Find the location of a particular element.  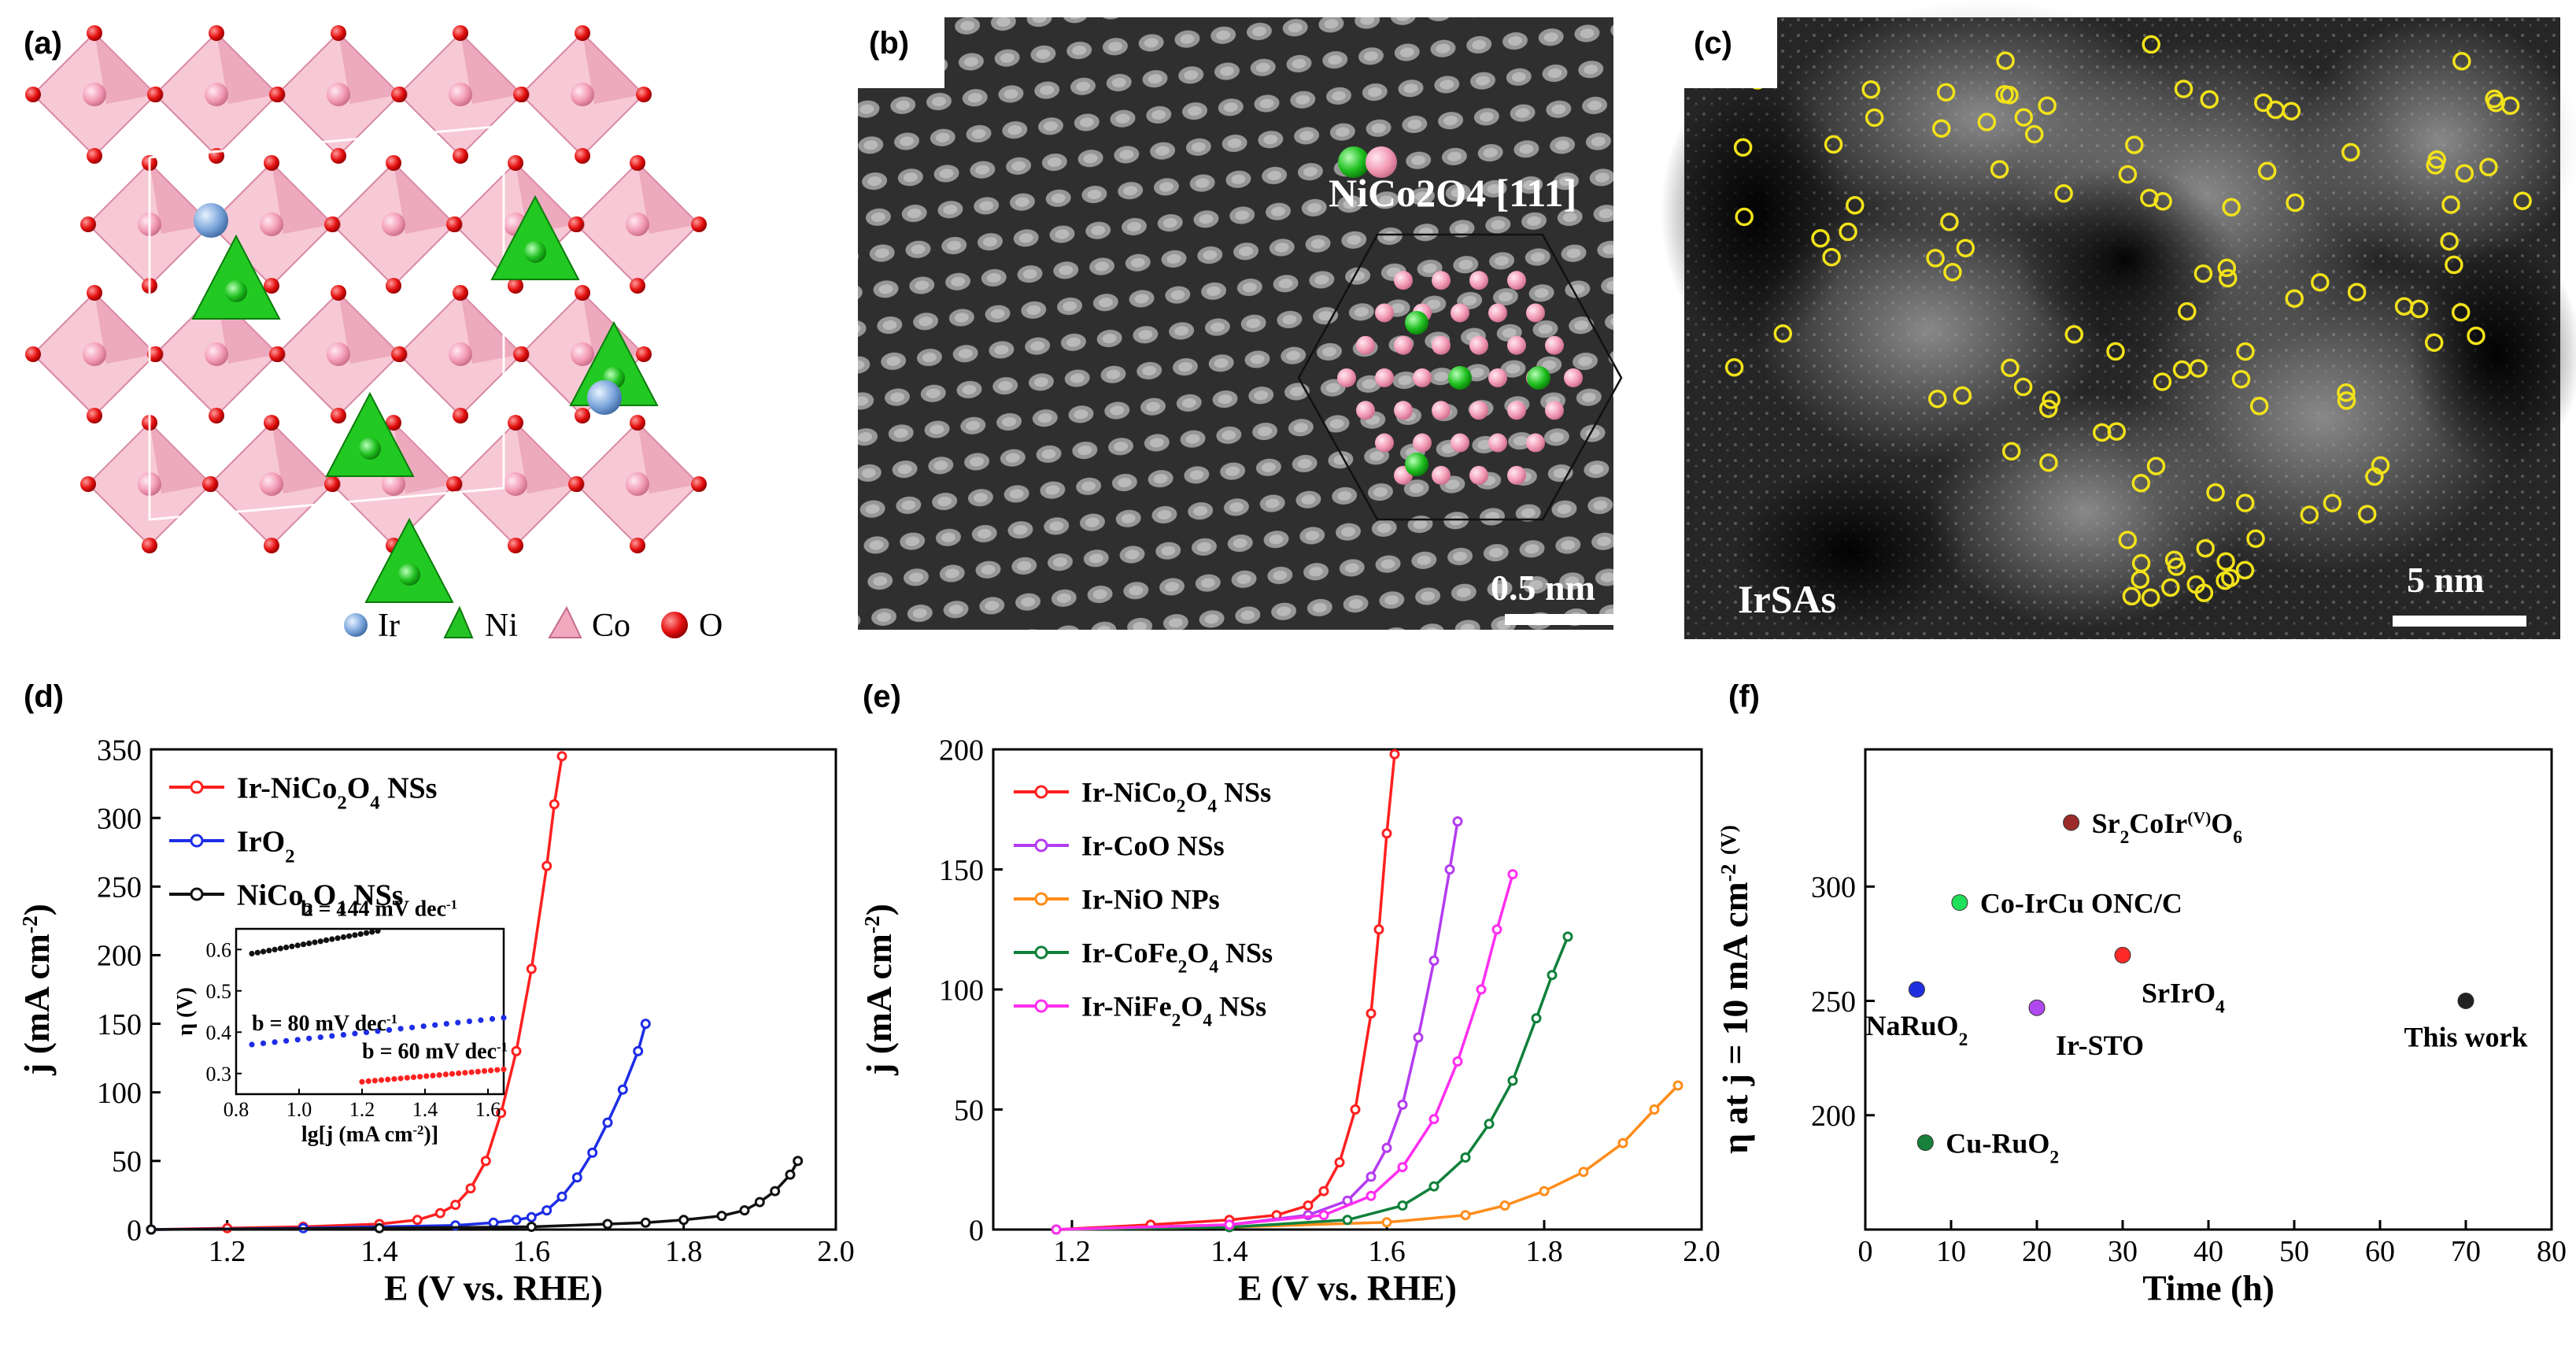

point-co-ircu-onc-c: Co-IrCu ONC/C is located at coordinates (2066, 903).